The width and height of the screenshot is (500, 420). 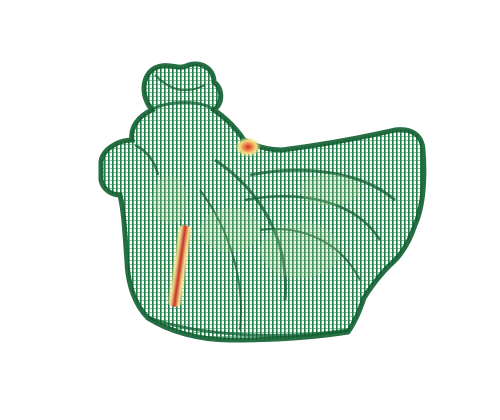 I want to click on neck-hotspot, so click(x=248, y=147).